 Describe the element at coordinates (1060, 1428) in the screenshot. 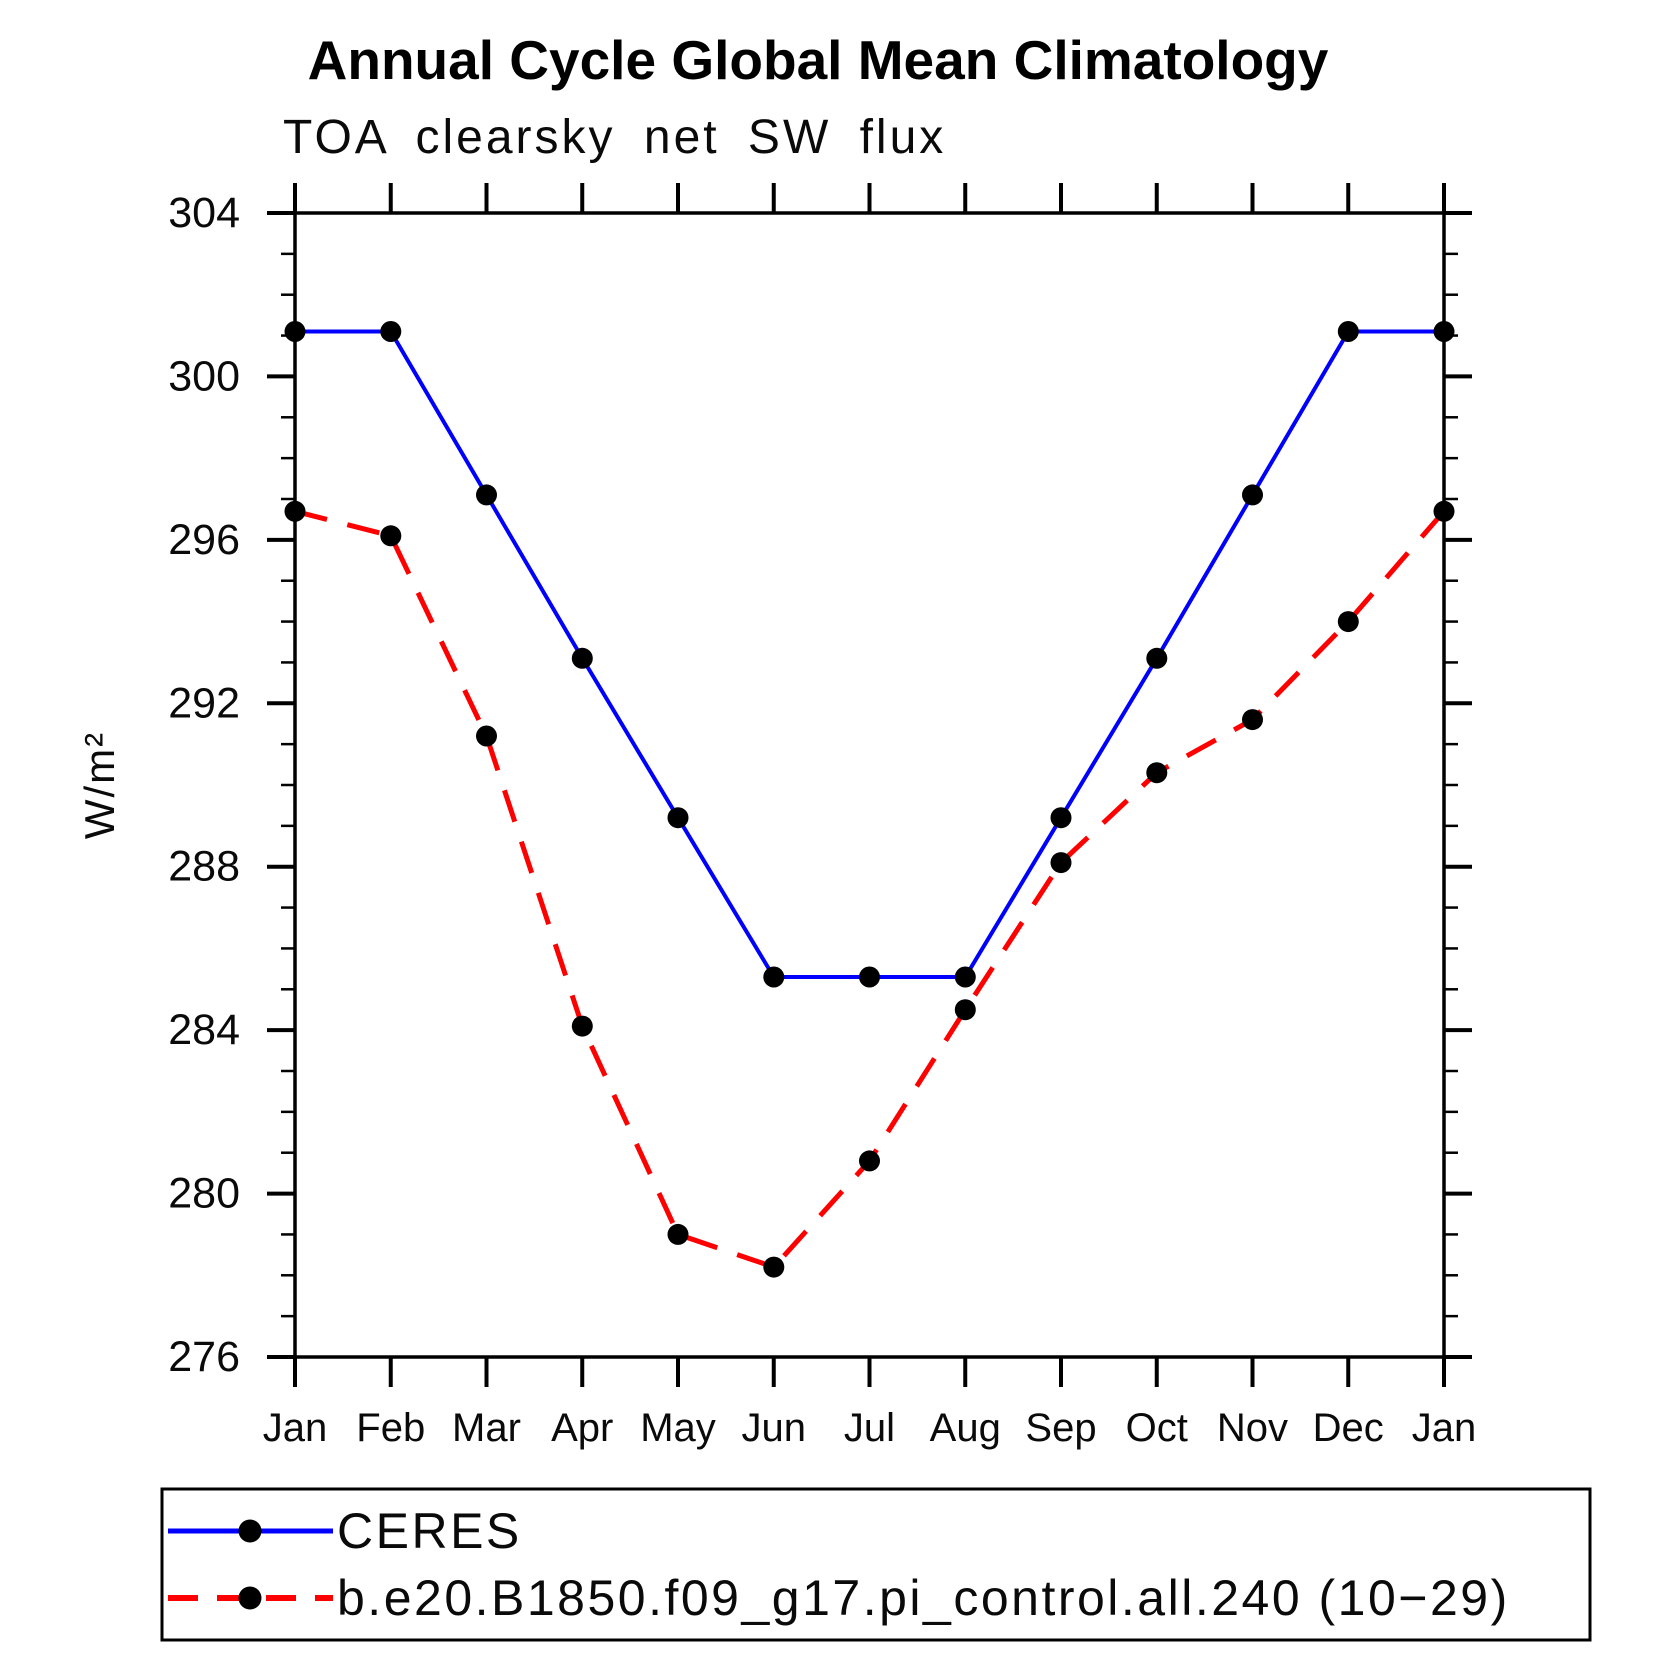

I see `x-tick-label: Sep` at that location.